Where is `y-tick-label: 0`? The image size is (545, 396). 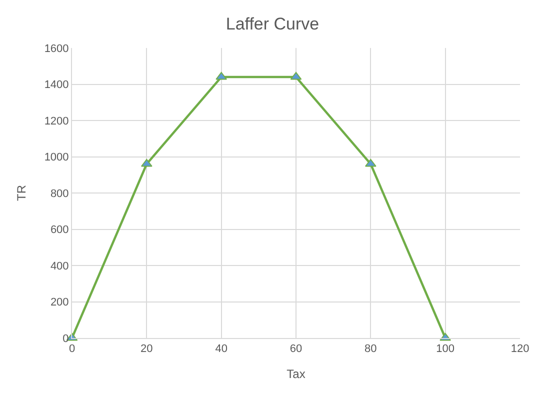
y-tick-label: 0 is located at coordinates (65, 338).